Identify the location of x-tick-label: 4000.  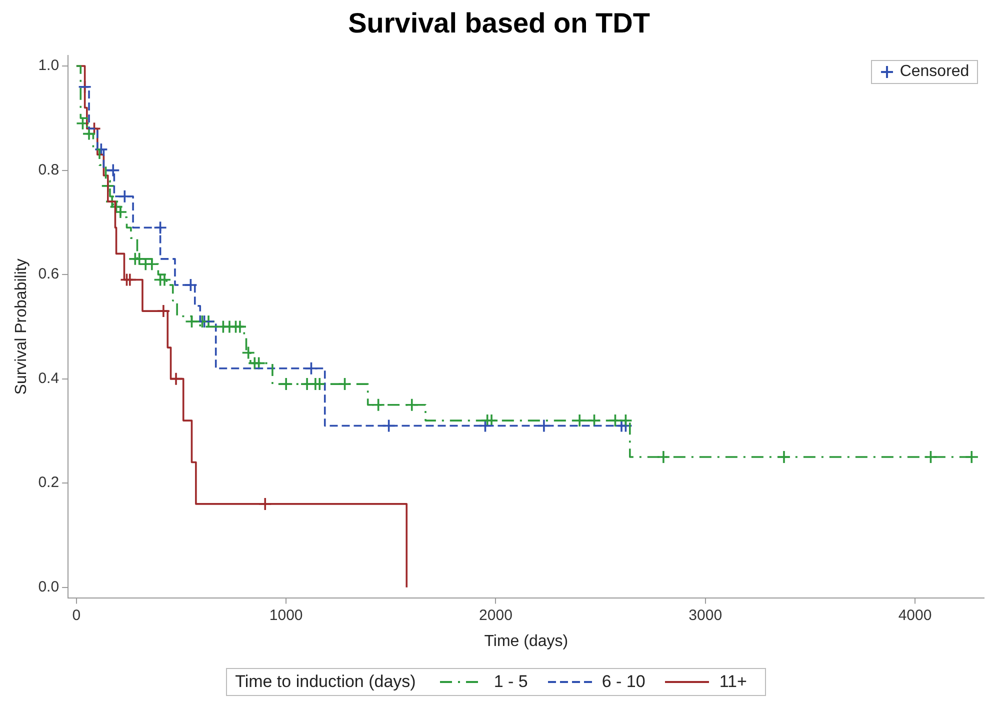
(915, 615).